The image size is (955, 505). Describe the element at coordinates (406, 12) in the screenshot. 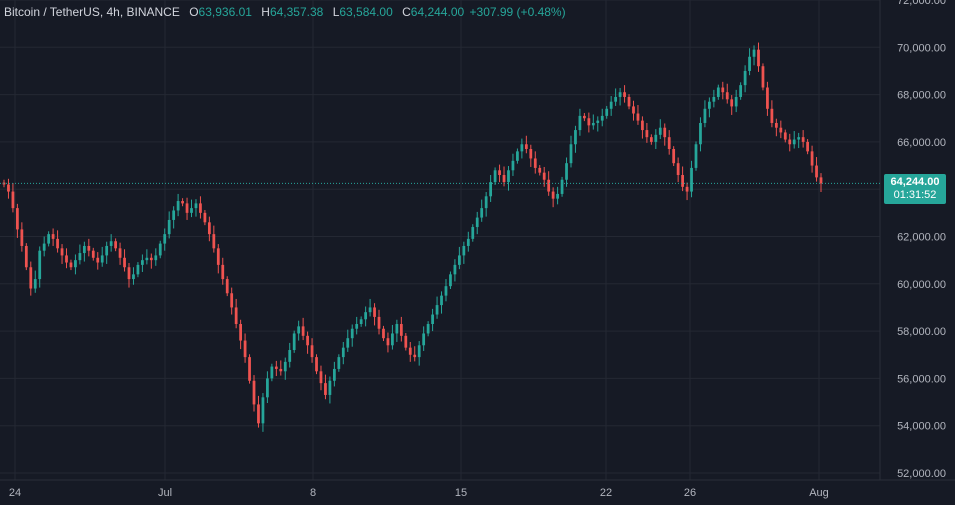

I see `close-label: C` at that location.